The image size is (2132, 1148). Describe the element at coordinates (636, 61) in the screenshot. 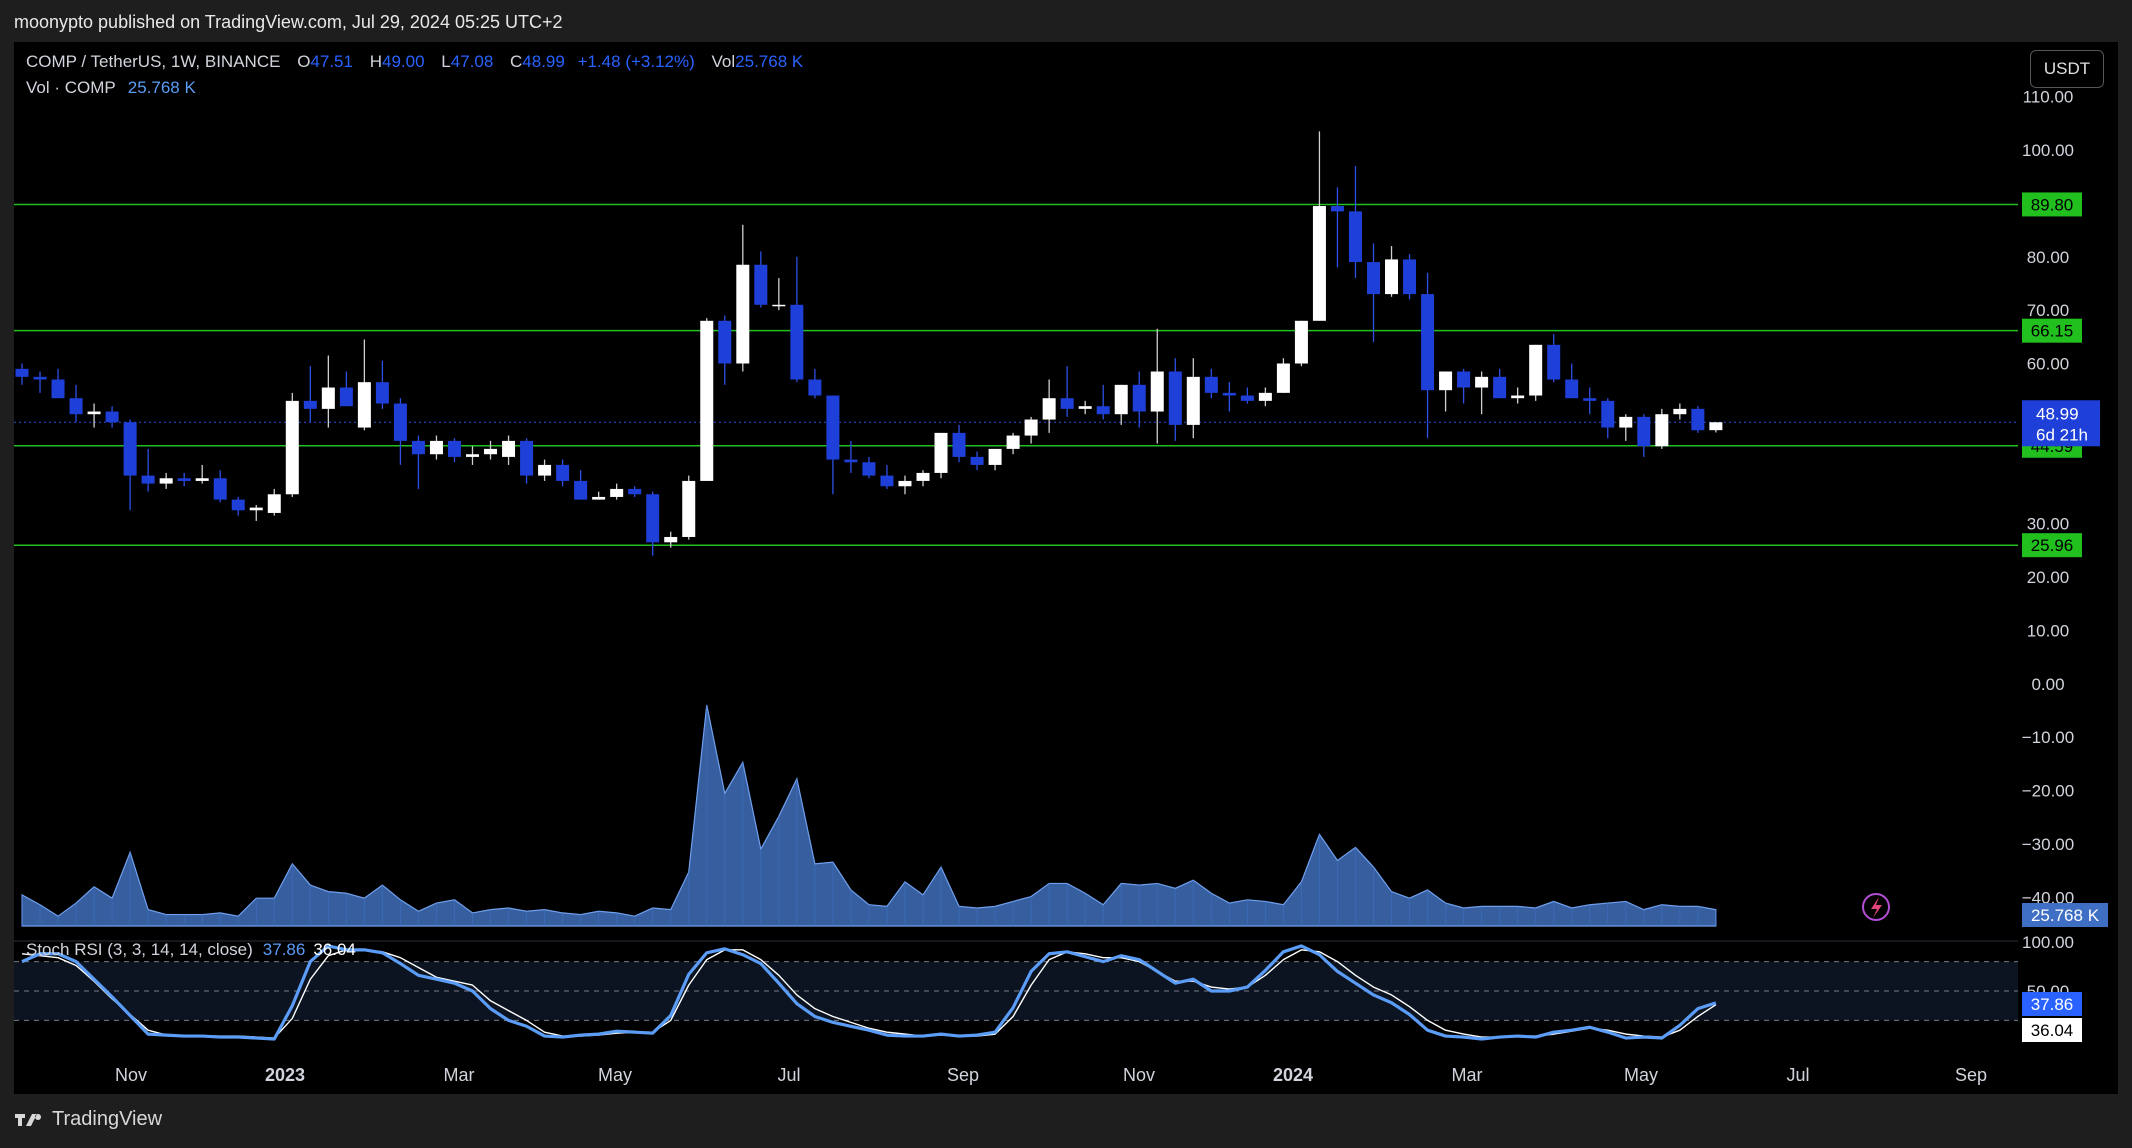

I see `change-value: +1.48 (+3.12%)` at that location.